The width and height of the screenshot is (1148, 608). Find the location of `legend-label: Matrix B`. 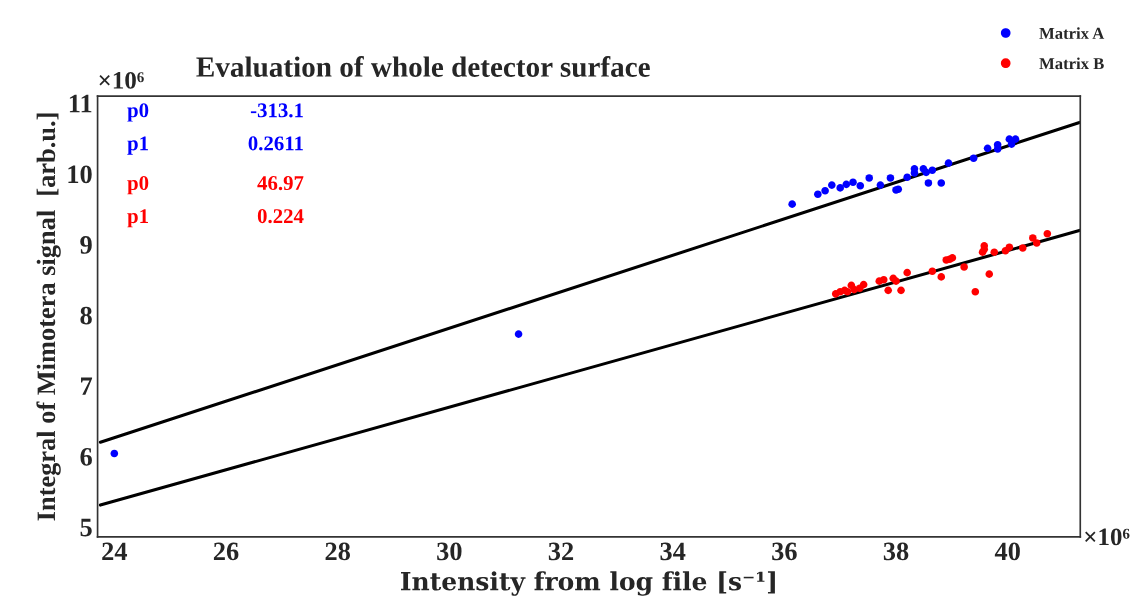

legend-label: Matrix B is located at coordinates (1071, 63).